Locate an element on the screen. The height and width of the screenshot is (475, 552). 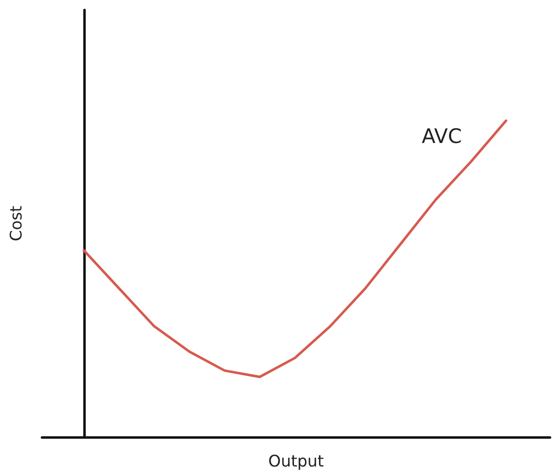
series-label: AVC is located at coordinates (442, 136).